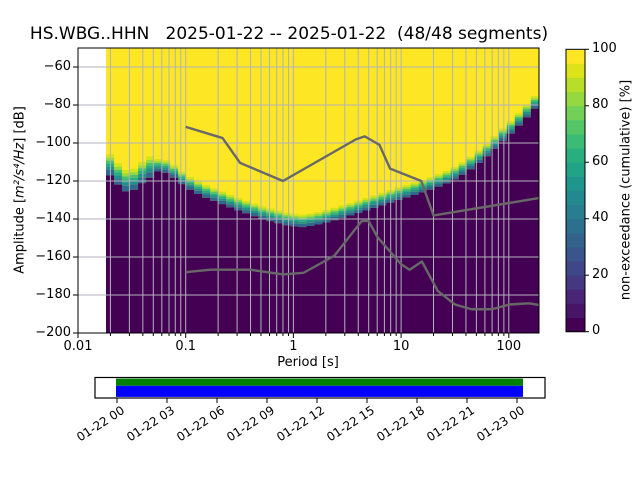 The width and height of the screenshot is (640, 480). I want to click on x-tick-label: 100, so click(509, 346).